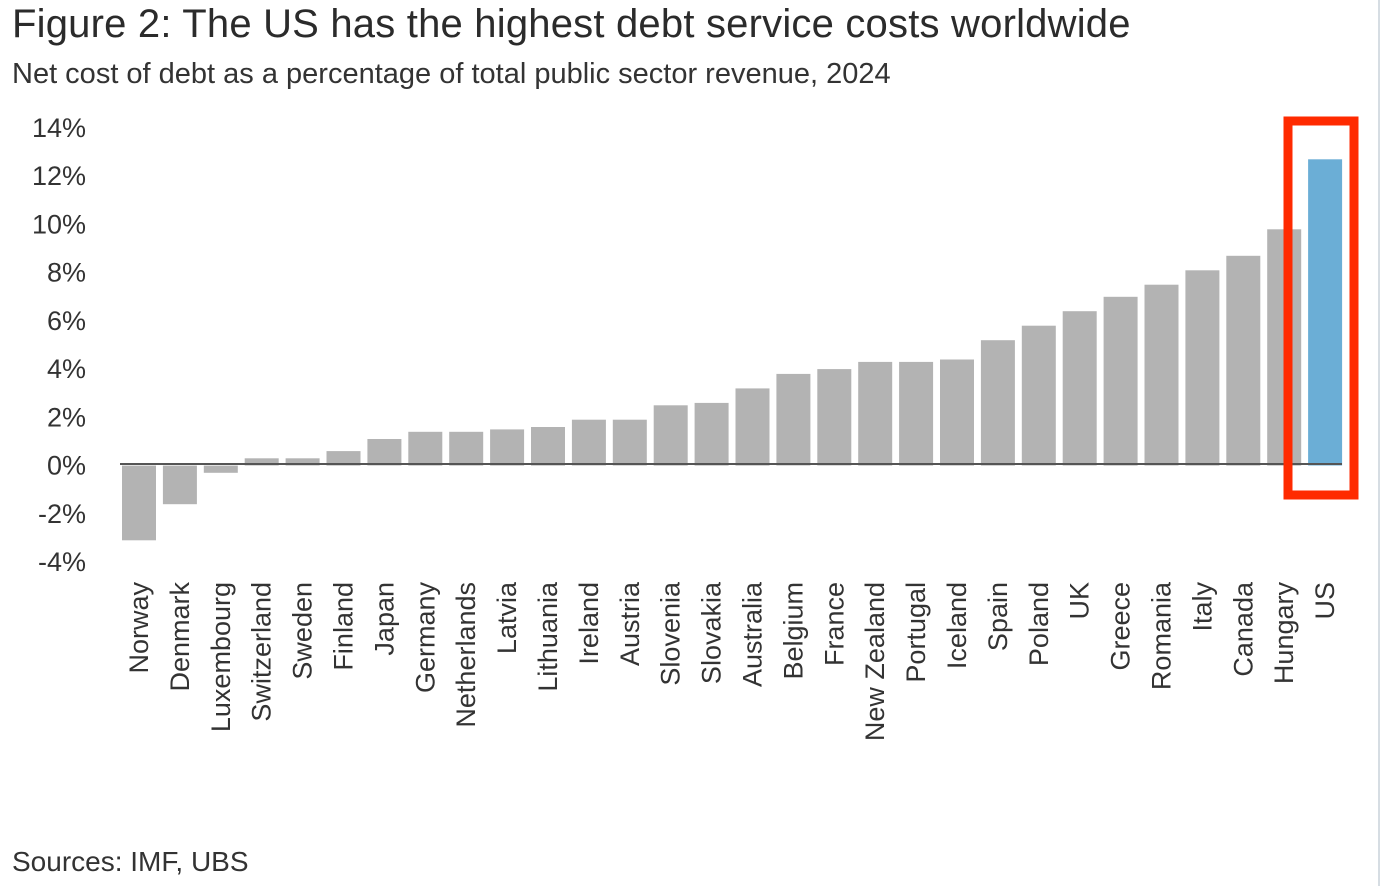 The width and height of the screenshot is (1384, 886). Describe the element at coordinates (1325, 312) in the screenshot. I see `bar-us` at that location.